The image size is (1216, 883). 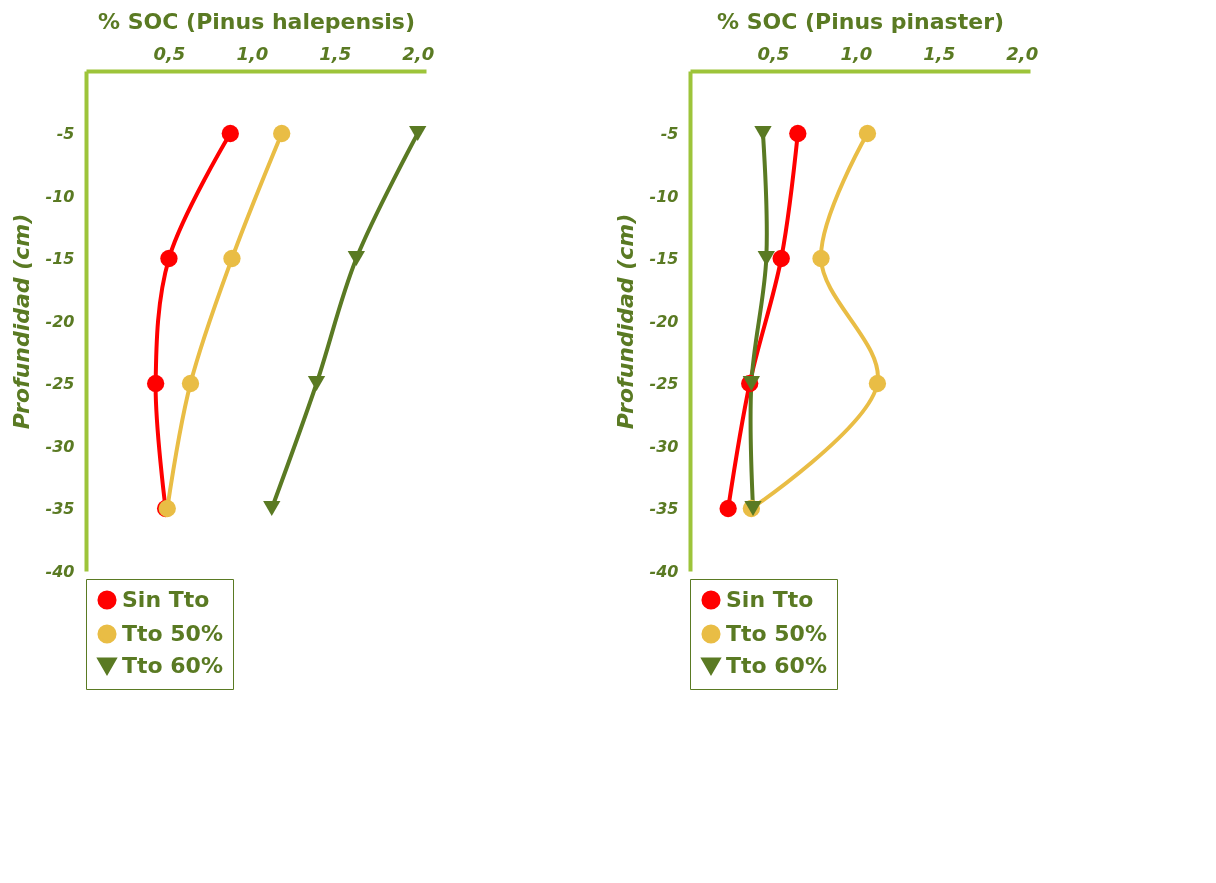 What do you see at coordinates (860, 21) in the screenshot?
I see `x-axis-title: % SOC (Pinus pinaster)` at bounding box center [860, 21].